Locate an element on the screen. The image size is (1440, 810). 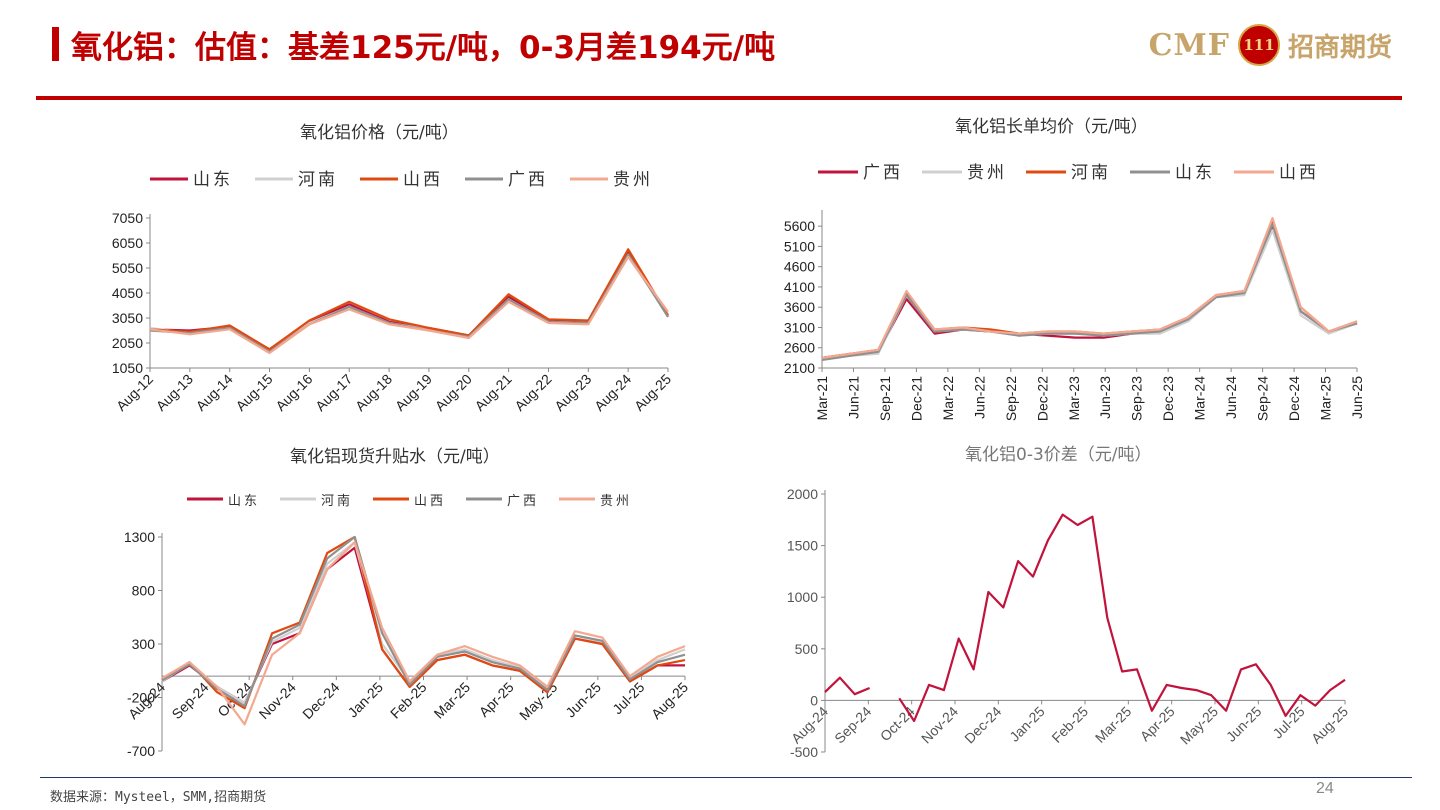
slide-title: 氧化铝：估值：基差125元/吨，0-3月差194元/吨 is located at coordinates (413, 44).